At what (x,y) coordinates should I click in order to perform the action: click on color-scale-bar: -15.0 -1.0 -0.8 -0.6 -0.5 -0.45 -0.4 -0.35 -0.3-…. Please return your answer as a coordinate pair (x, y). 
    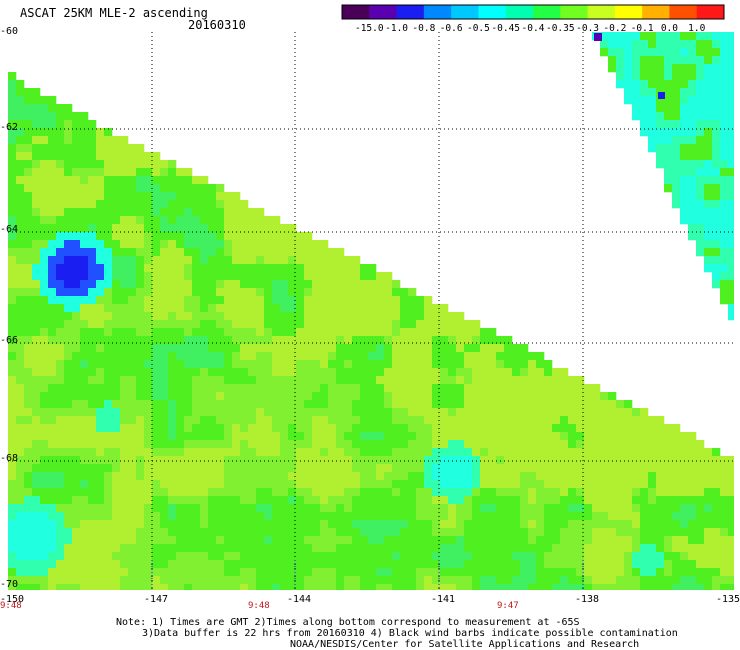
    Looking at the image, I should click on (533, 19).